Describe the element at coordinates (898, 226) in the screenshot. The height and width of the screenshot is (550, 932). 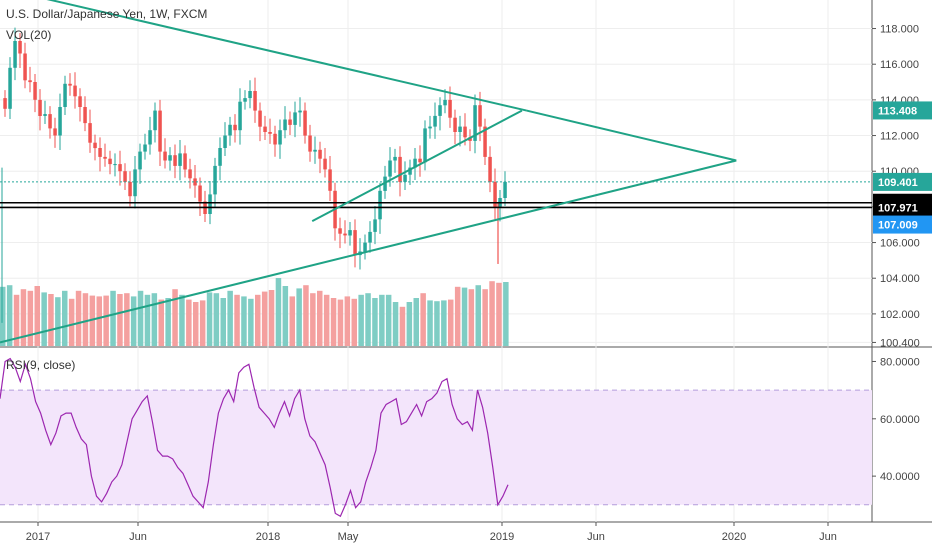
I see `price-tag-label: 107.009` at that location.